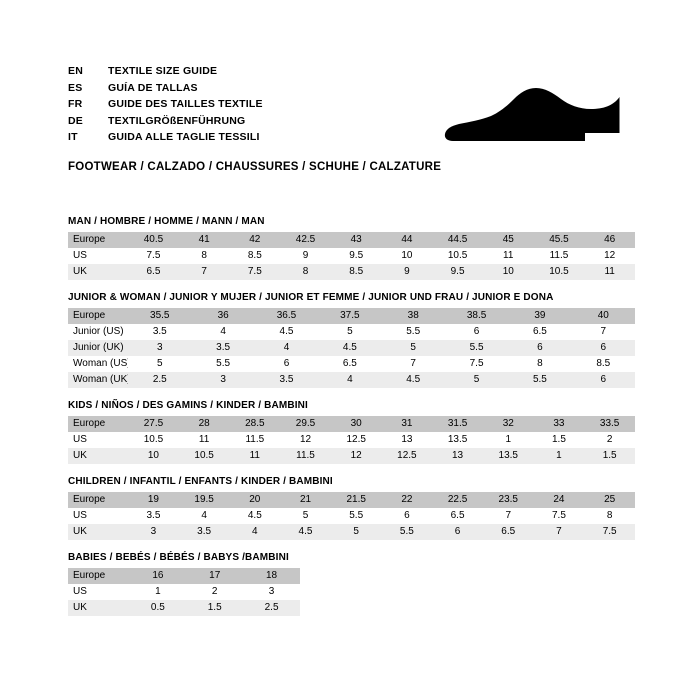  Describe the element at coordinates (185, 104) in the screenshot. I see `language-title: GUIDE DES TAILLES TEXTILE` at that location.